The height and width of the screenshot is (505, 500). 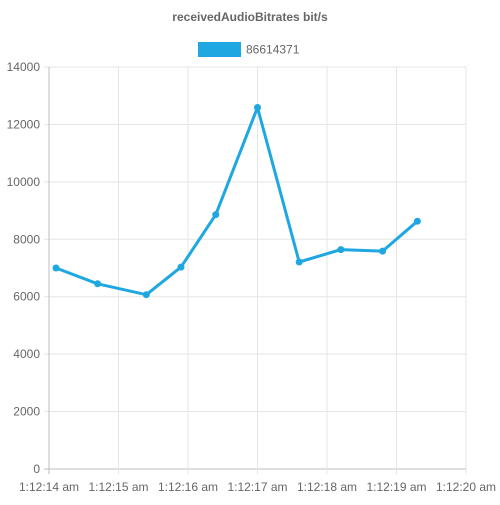 What do you see at coordinates (250, 17) in the screenshot?
I see `chart-title: receivedAudioBitrates bit/s` at bounding box center [250, 17].